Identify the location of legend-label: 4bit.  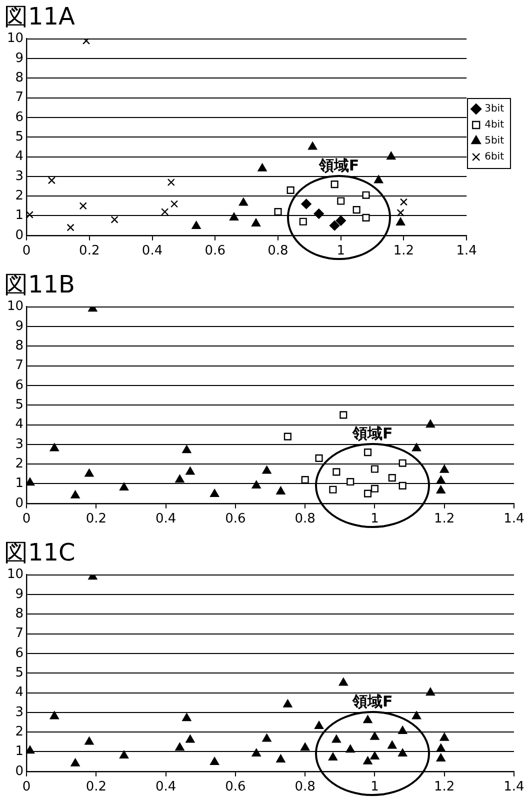
(494, 125).